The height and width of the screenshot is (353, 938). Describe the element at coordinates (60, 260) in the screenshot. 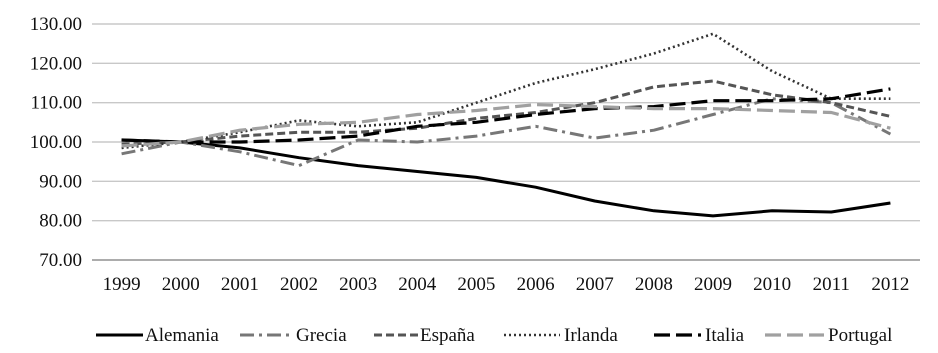

I see `y-tick-label: 70.00` at that location.